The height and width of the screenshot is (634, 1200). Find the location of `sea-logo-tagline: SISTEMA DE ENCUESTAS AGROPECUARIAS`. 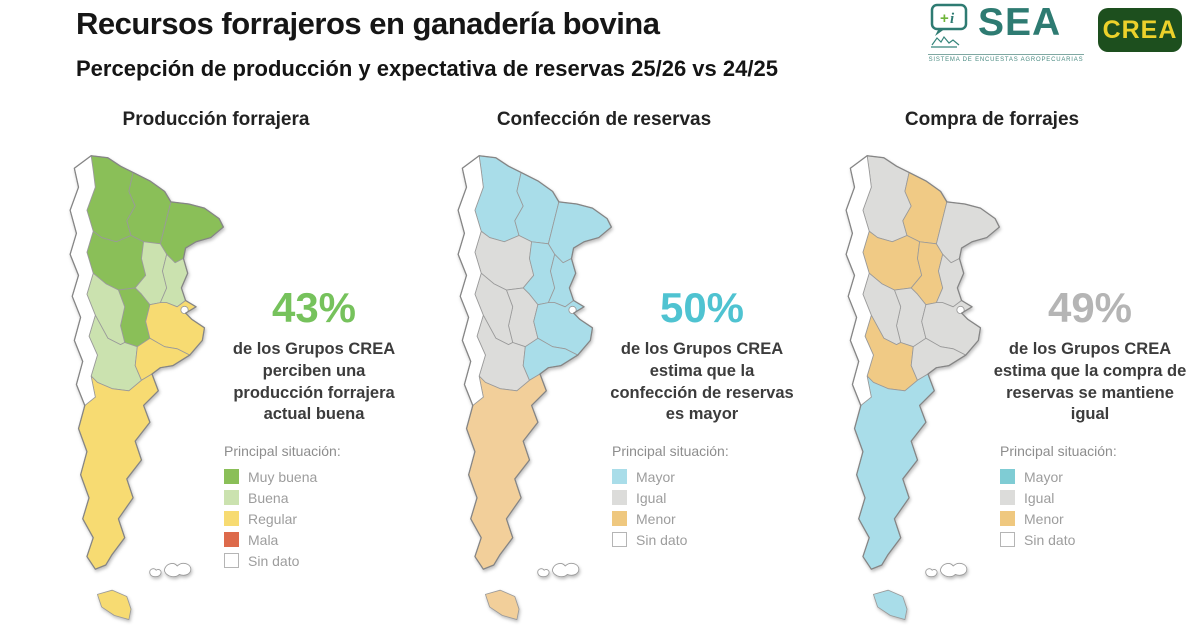

sea-logo-tagline: SISTEMA DE ENCUESTAS AGROPECUARIAS is located at coordinates (1006, 60).